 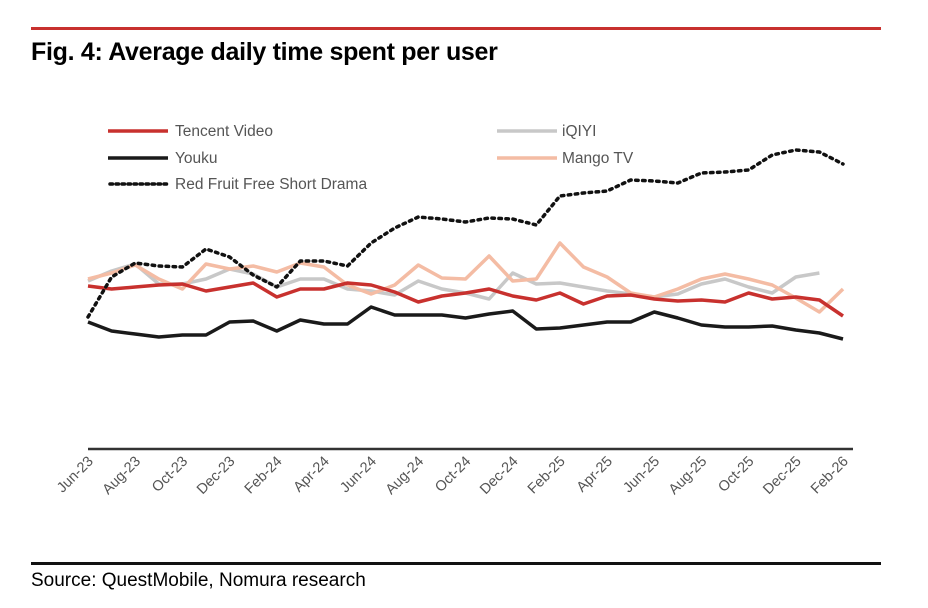 What do you see at coordinates (641, 475) in the screenshot?
I see `x-tick-label: Jun-25` at bounding box center [641, 475].